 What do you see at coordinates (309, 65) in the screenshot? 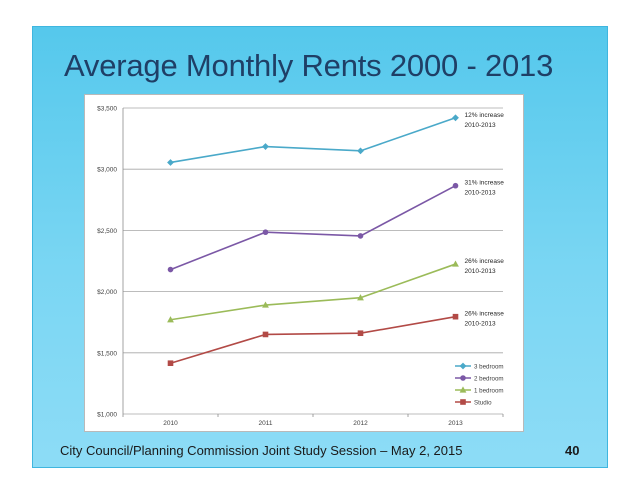
I see `slide-title: Average Monthly Rents 2000 - 2013` at bounding box center [309, 65].